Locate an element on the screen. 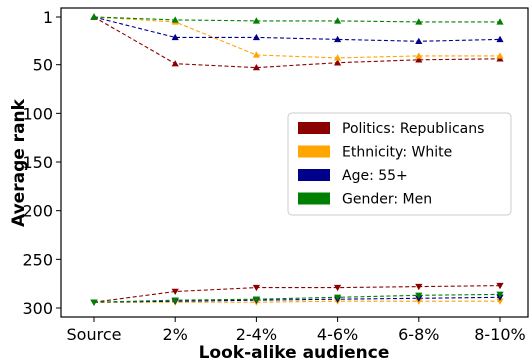 This screenshot has height=362, width=532. legend-label-politics-republicans: Politics: Republicans is located at coordinates (413, 129).